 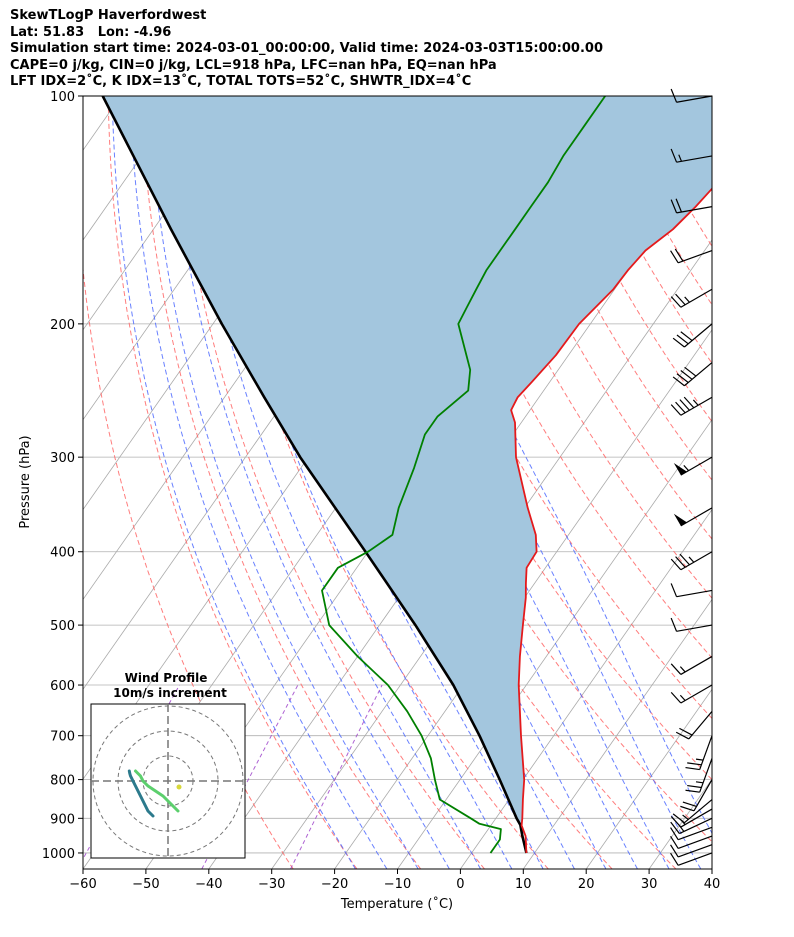 I want to click on hodograph-trace-lower, so click(x=157, y=791).